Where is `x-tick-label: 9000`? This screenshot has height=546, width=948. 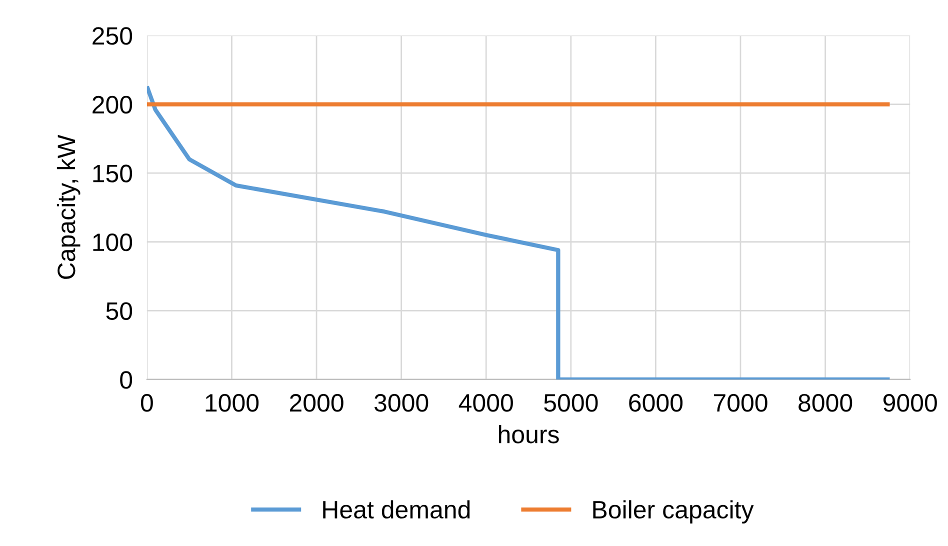 x-tick-label: 9000 is located at coordinates (910, 403).